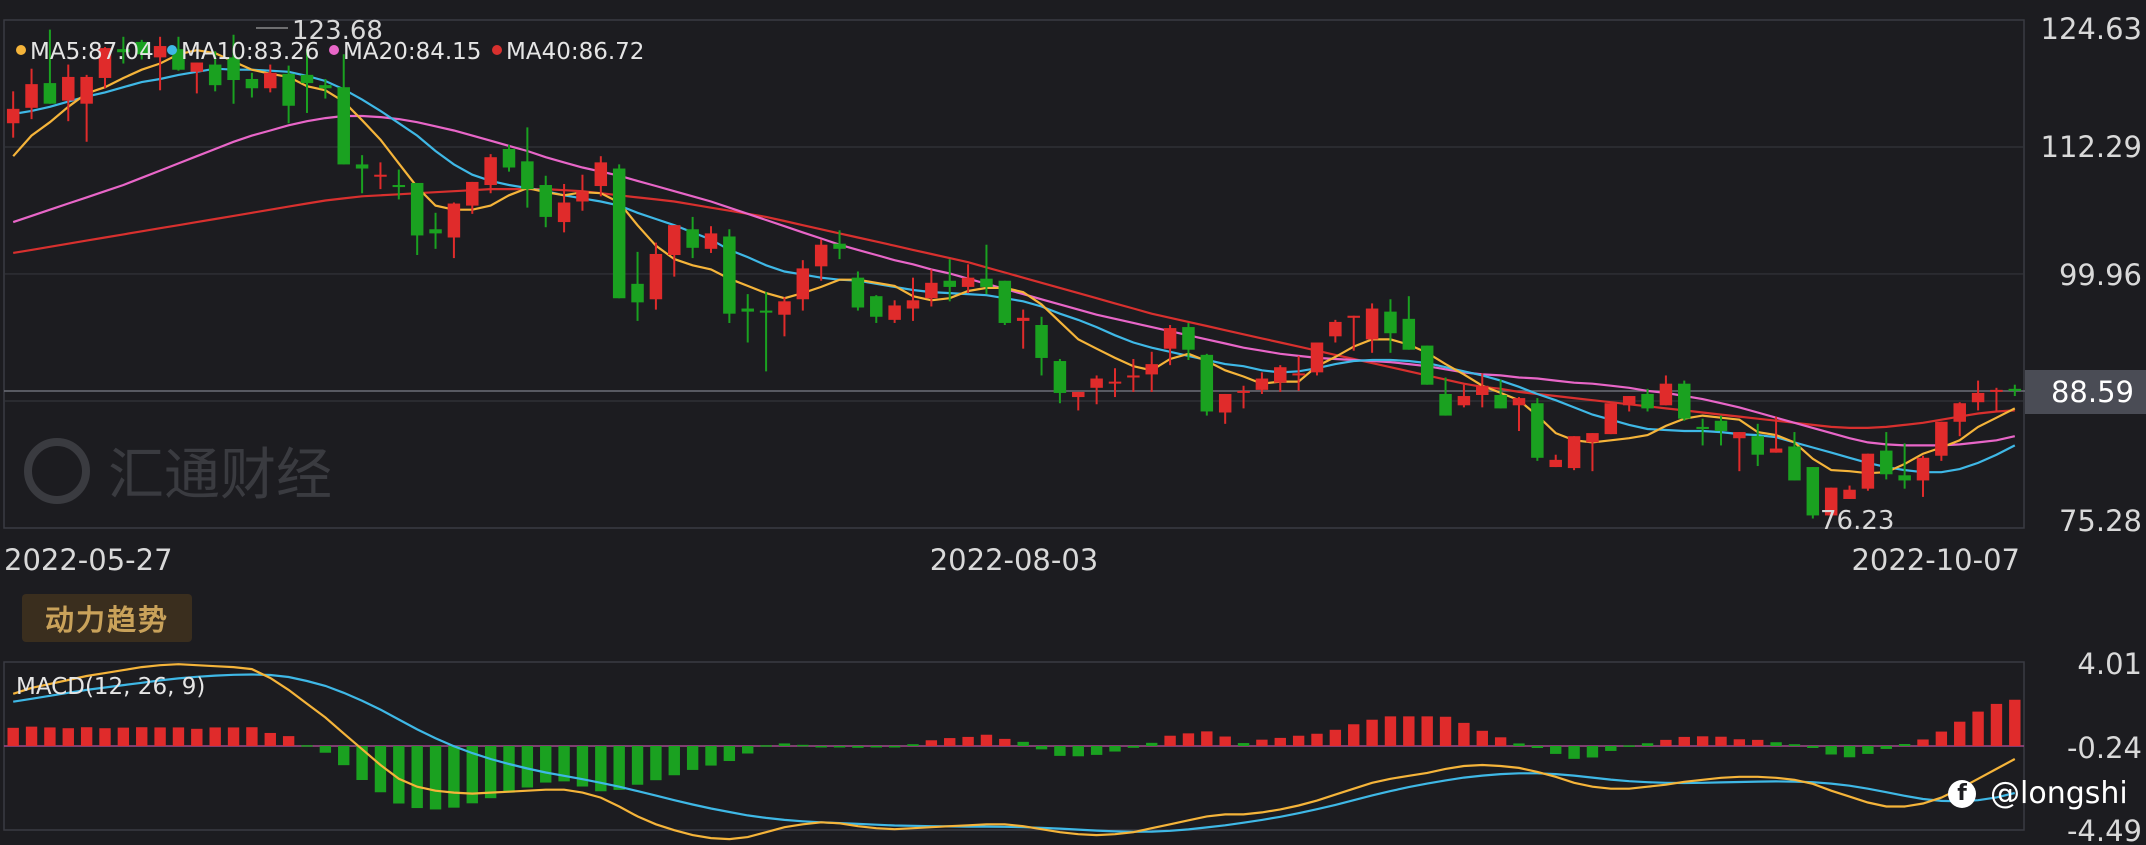 This screenshot has height=845, width=2146. I want to click on low-annotation: 76.23, so click(1857, 521).